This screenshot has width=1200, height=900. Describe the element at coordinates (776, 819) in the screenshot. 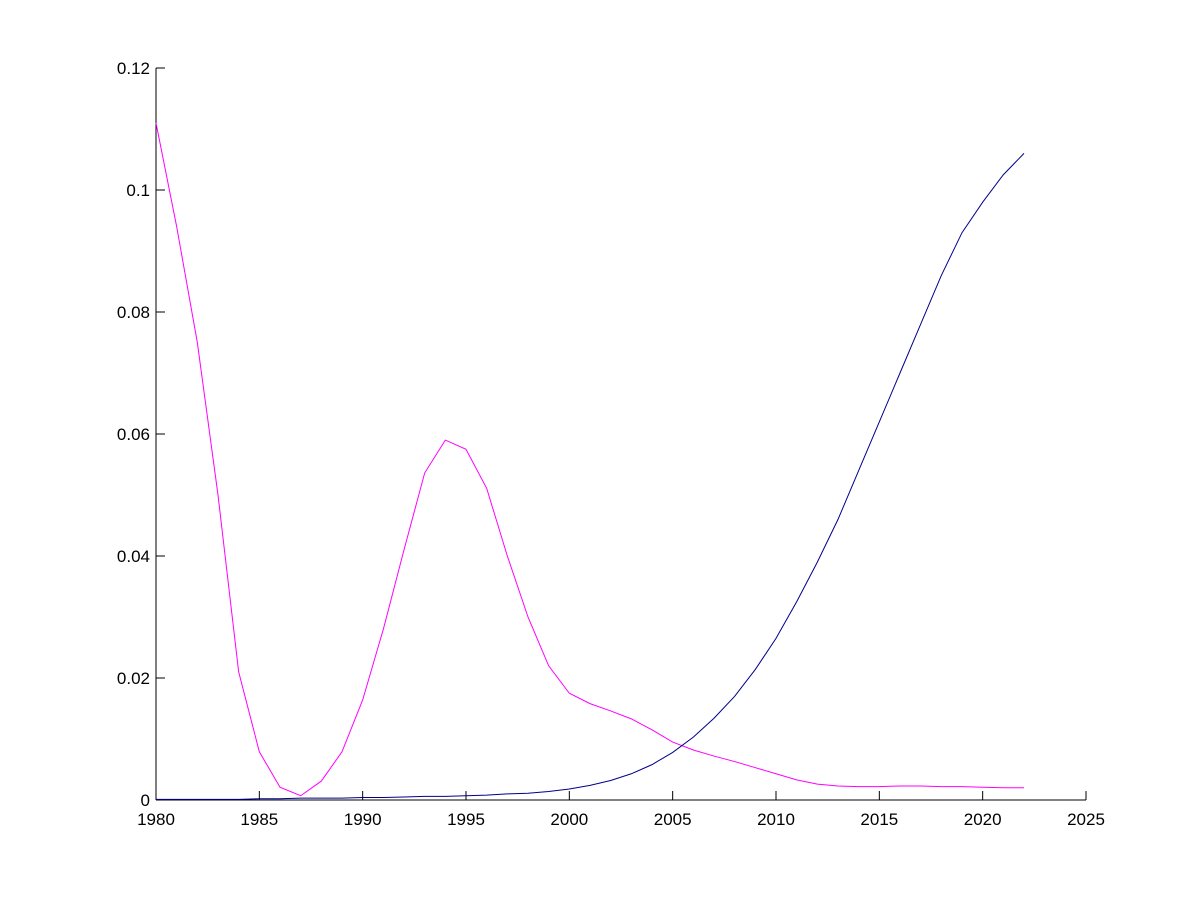

I see `x-tick-label: 2010` at that location.